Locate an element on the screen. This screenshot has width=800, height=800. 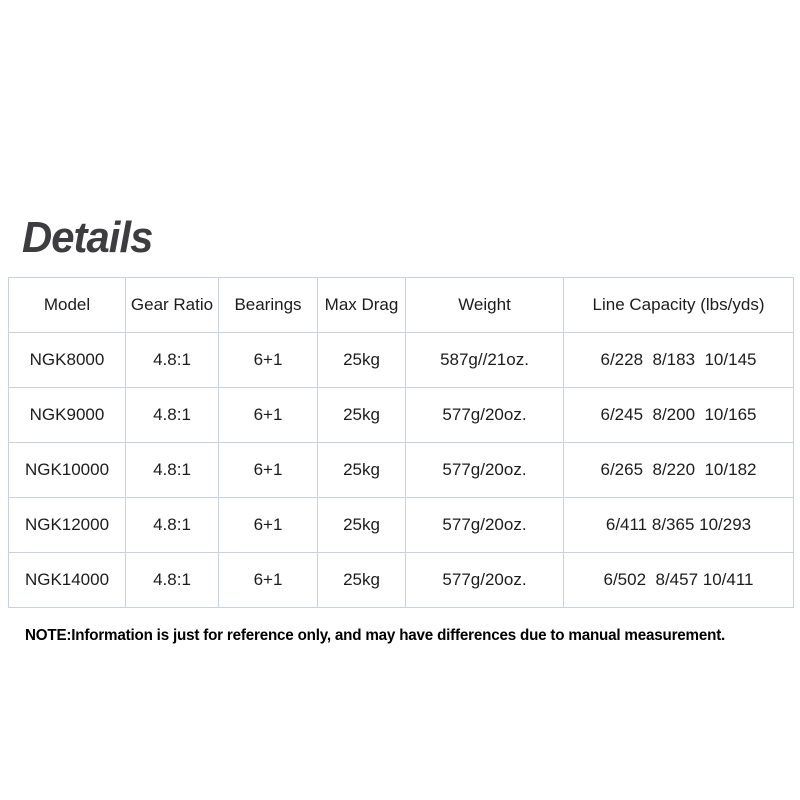
table-cell: NGK12000 is located at coordinates (67, 525).